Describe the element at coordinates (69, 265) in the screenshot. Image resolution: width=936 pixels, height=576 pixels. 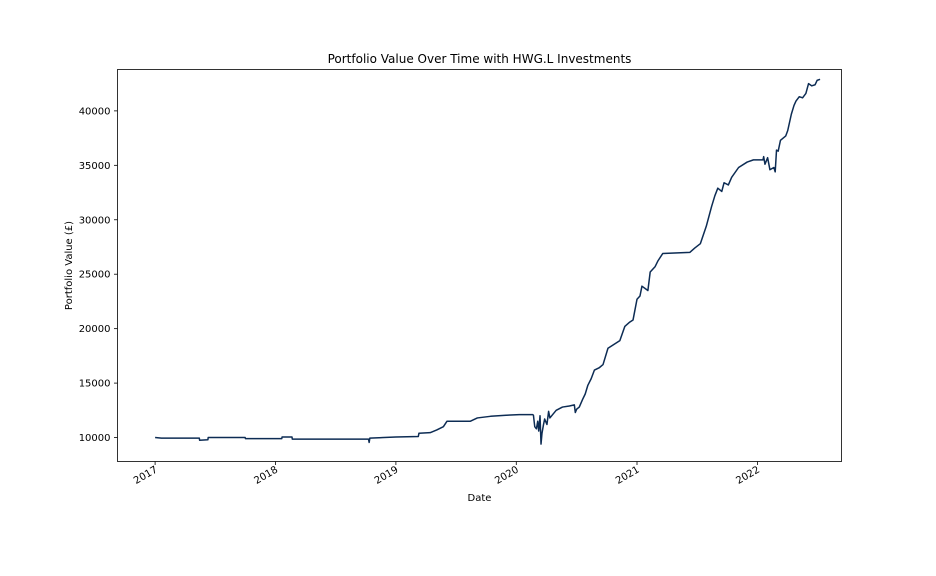
I see `y-axis-label: Portfolio Value (£)` at that location.